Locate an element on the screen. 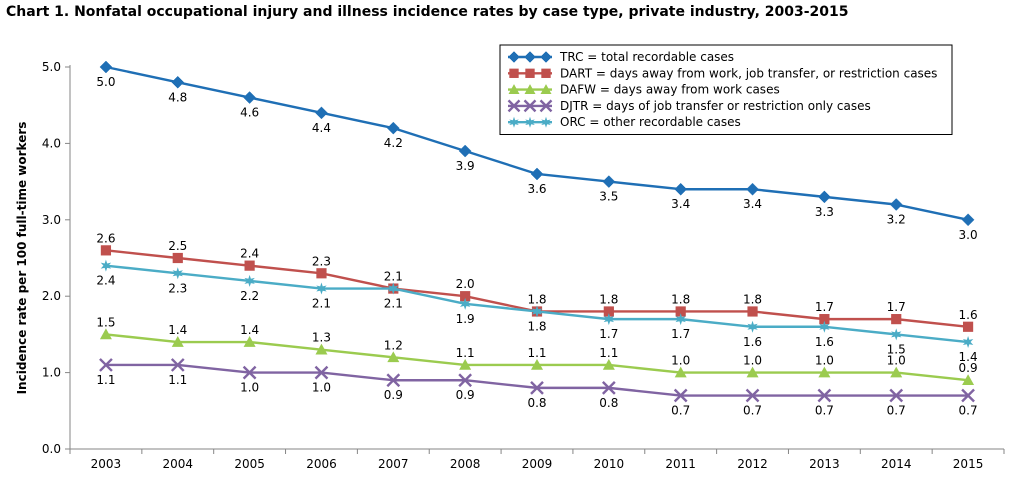 The height and width of the screenshot is (490, 1024). data-label-star: 2.2 is located at coordinates (249, 296).